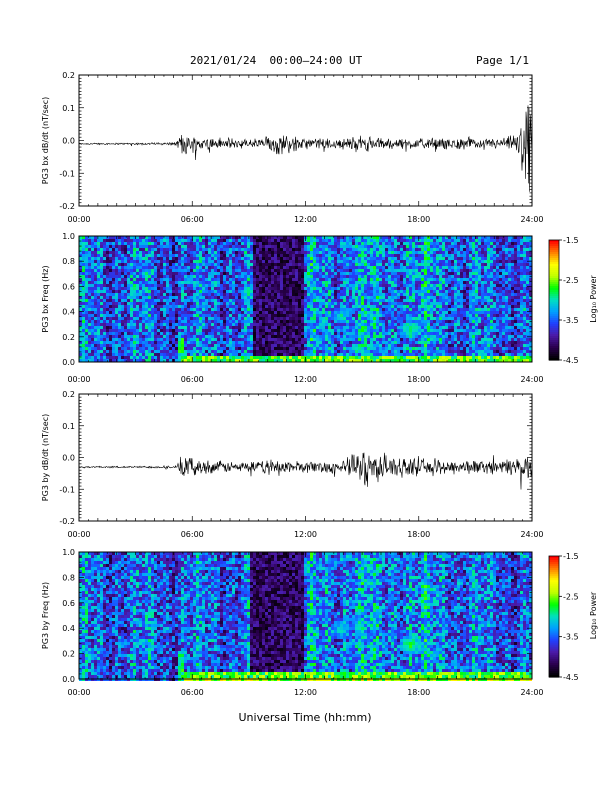 This screenshot has height=792, width=612. Describe the element at coordinates (45, 457) in the screenshot. I see `y-axis-label: PG3 by dB/dt (nT/sec)` at that location.